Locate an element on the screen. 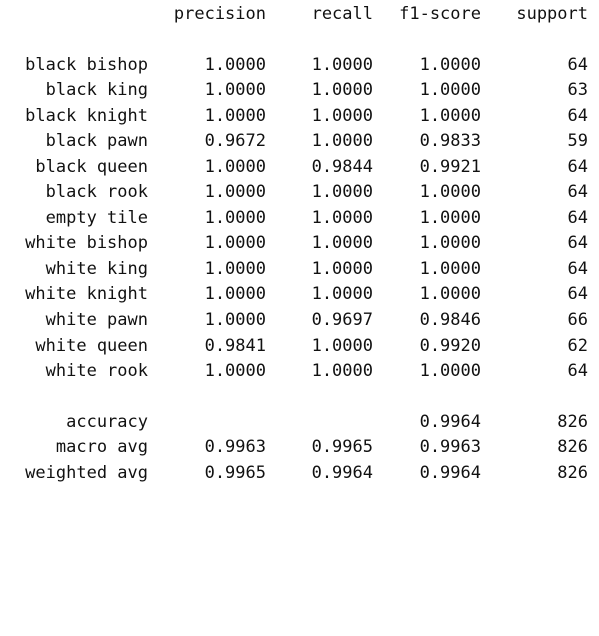  macro-avg-label: macro avg is located at coordinates (101, 447).